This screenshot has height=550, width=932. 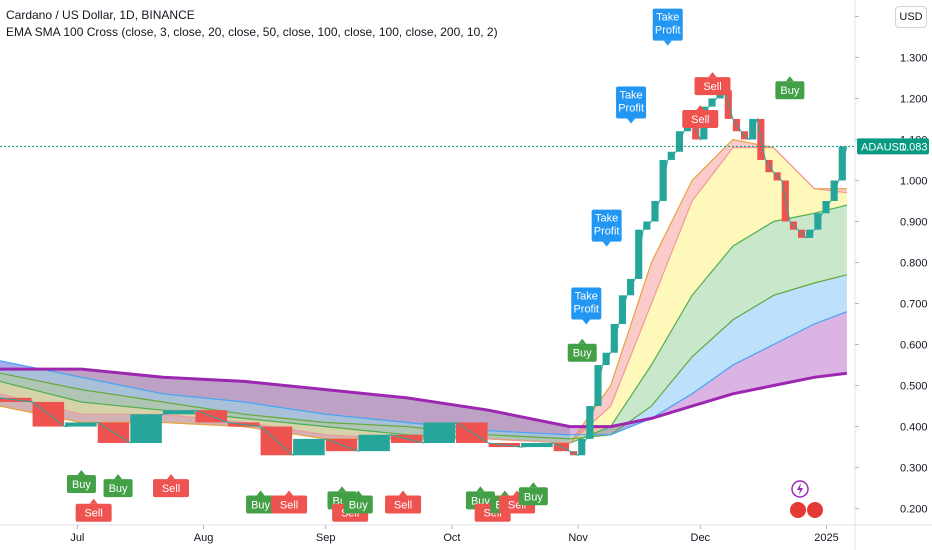 I want to click on lightning-glyph, so click(x=800, y=489).